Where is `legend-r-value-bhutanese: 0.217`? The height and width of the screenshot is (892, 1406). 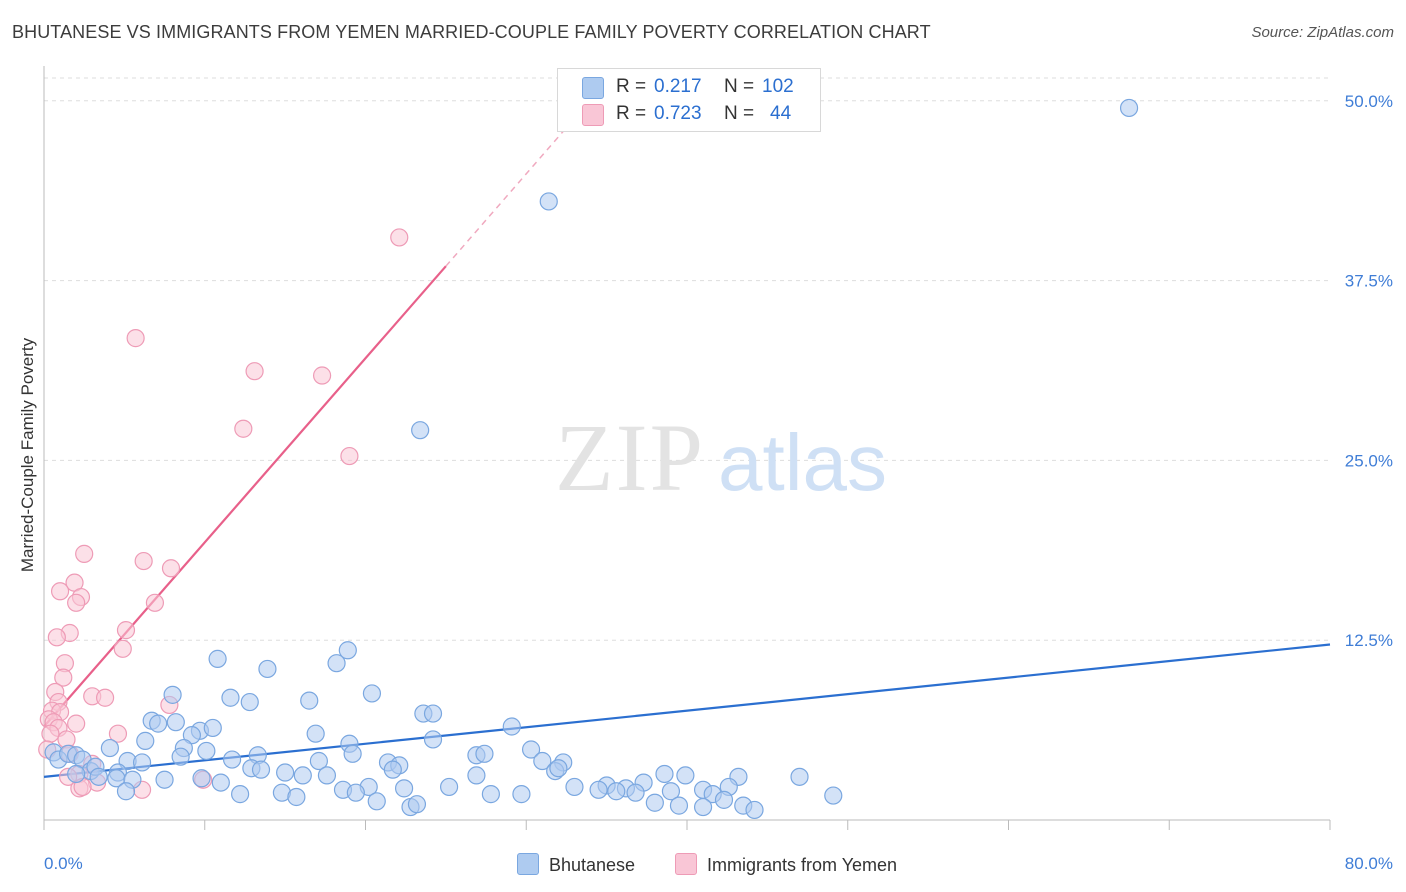 legend-r-value-bhutanese: 0.217 is located at coordinates (678, 86).